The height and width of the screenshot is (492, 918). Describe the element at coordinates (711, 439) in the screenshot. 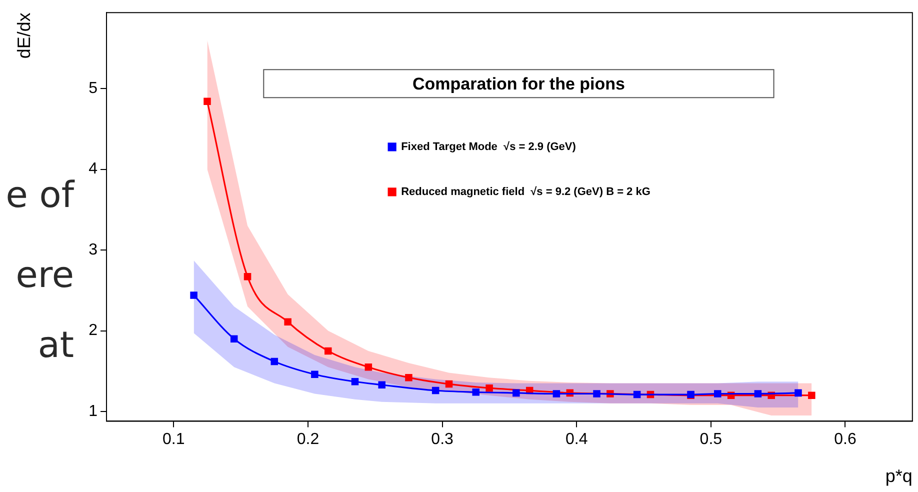

I see `x-tick-label: 0.5` at that location.